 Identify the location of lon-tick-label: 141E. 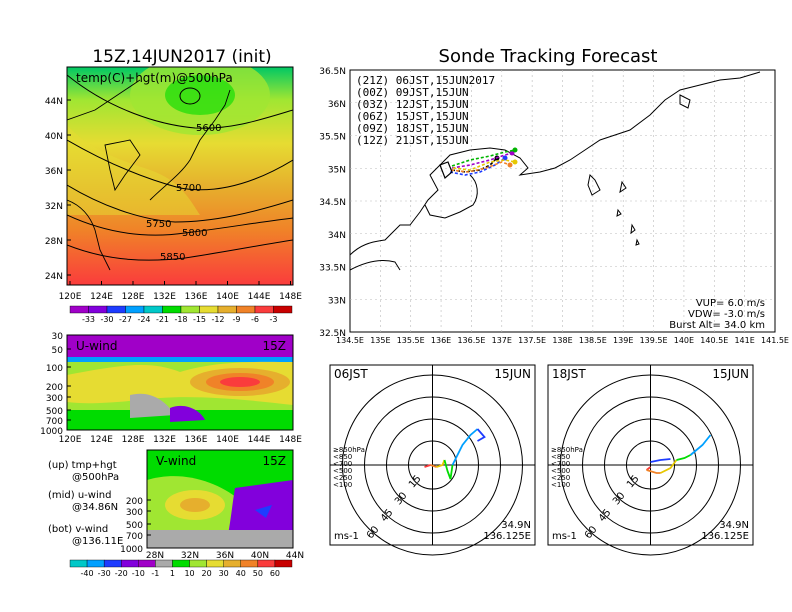
(744, 340).